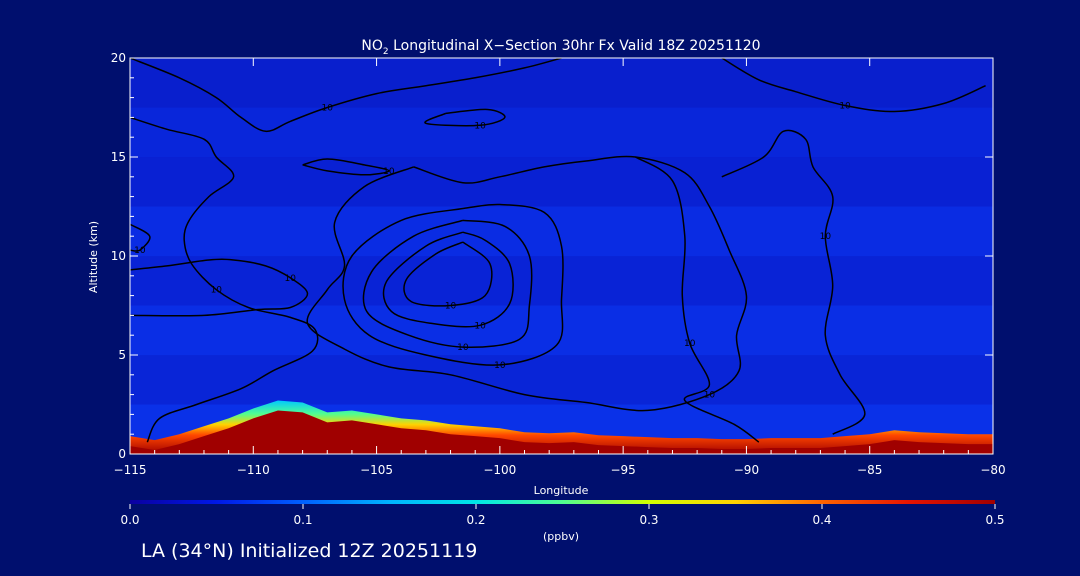 This screenshot has width=1080, height=576. Describe the element at coordinates (853, 85) in the screenshot. I see `contour-top-right` at that location.